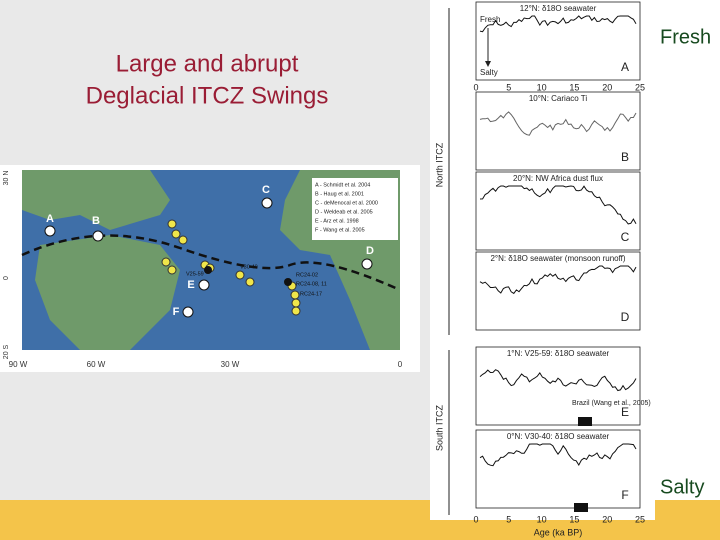  Describe the element at coordinates (50, 219) in the screenshot. I see `site-label: A` at that location.